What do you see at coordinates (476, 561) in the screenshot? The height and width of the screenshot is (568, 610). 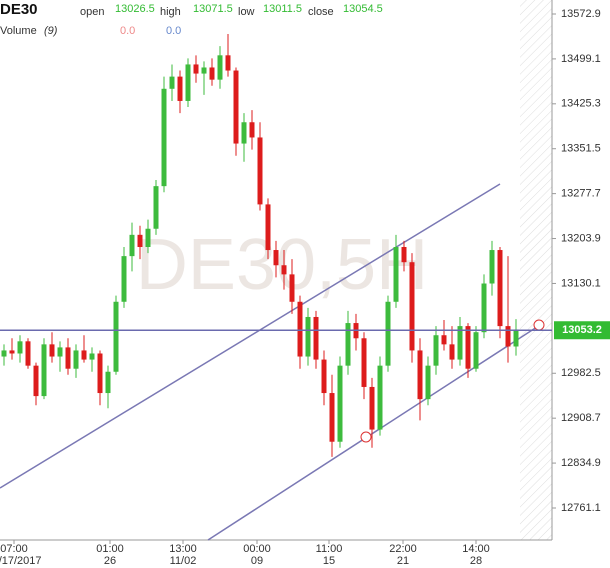 I see `x-tick-sublabel: 28` at bounding box center [476, 561].